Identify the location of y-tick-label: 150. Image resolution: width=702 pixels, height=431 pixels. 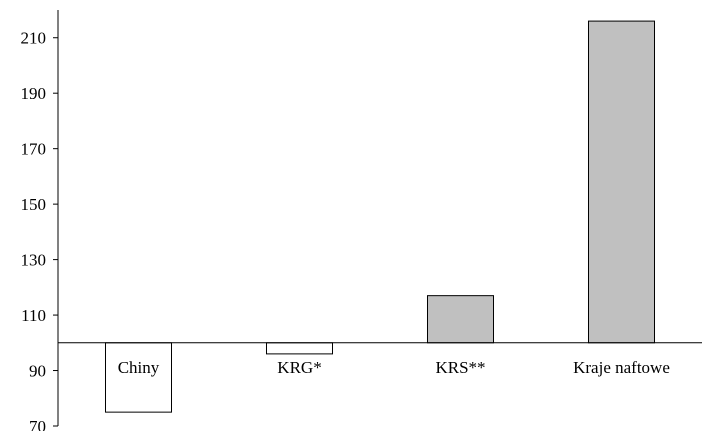
(34, 204).